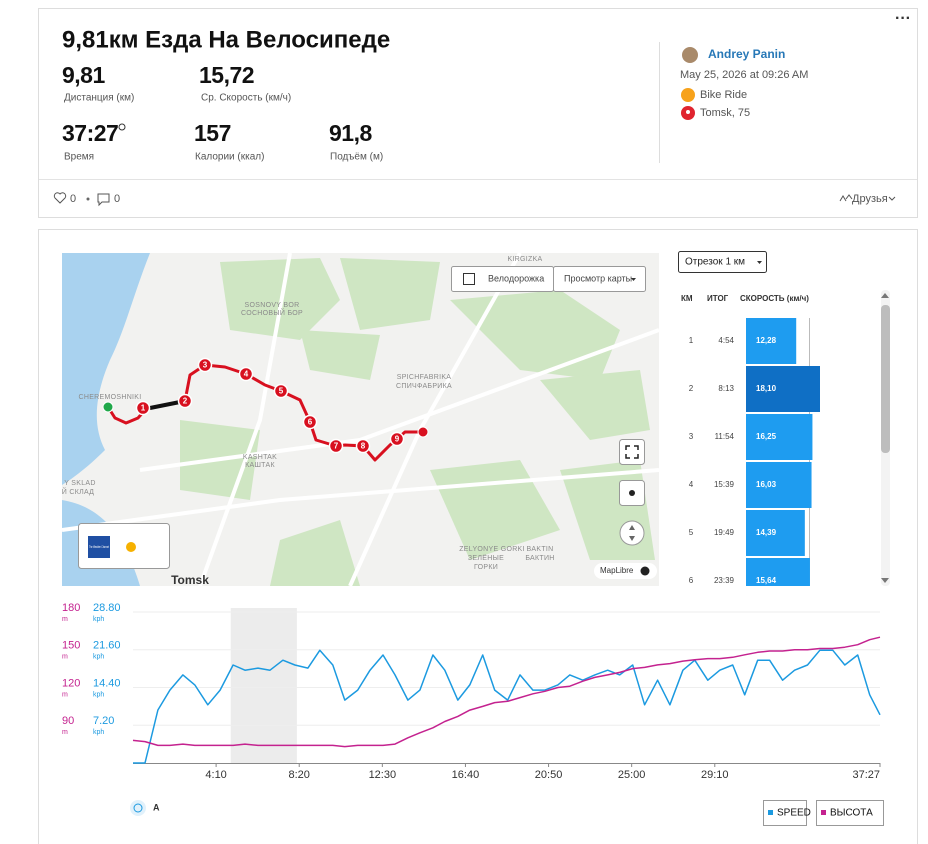  What do you see at coordinates (690, 55) in the screenshot?
I see `avatar` at bounding box center [690, 55].